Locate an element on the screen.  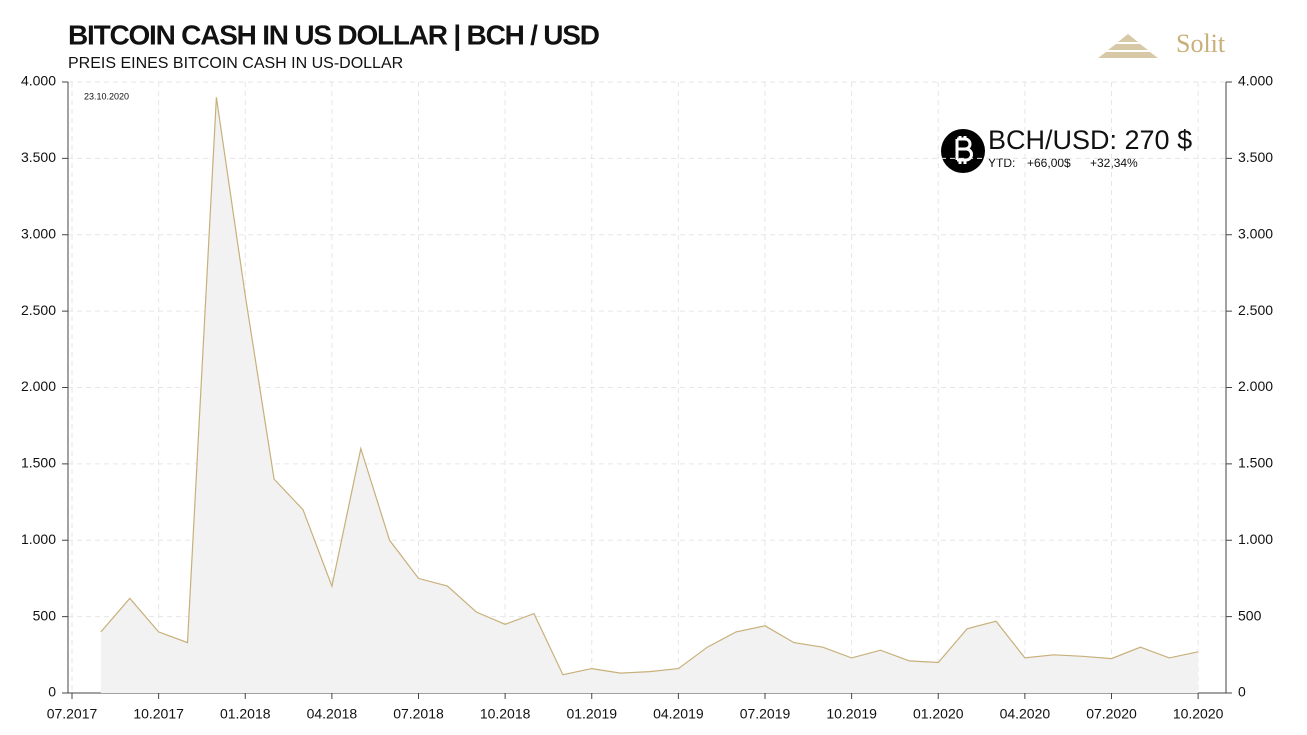
ytd-abs: +66,00$ is located at coordinates (1049, 163).